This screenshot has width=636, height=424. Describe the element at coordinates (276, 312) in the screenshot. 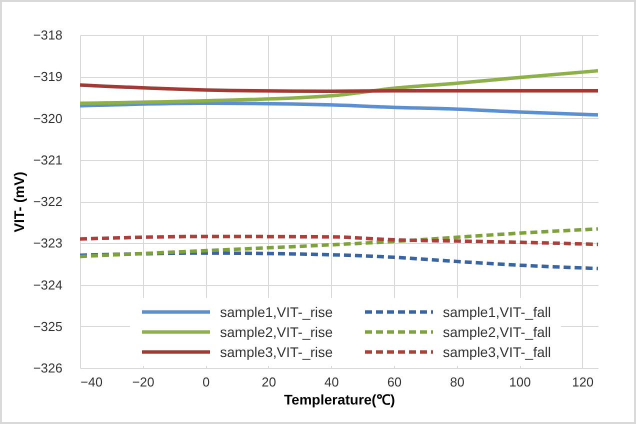

I see `legend-label: sample1,VIT-_rise` at that location.